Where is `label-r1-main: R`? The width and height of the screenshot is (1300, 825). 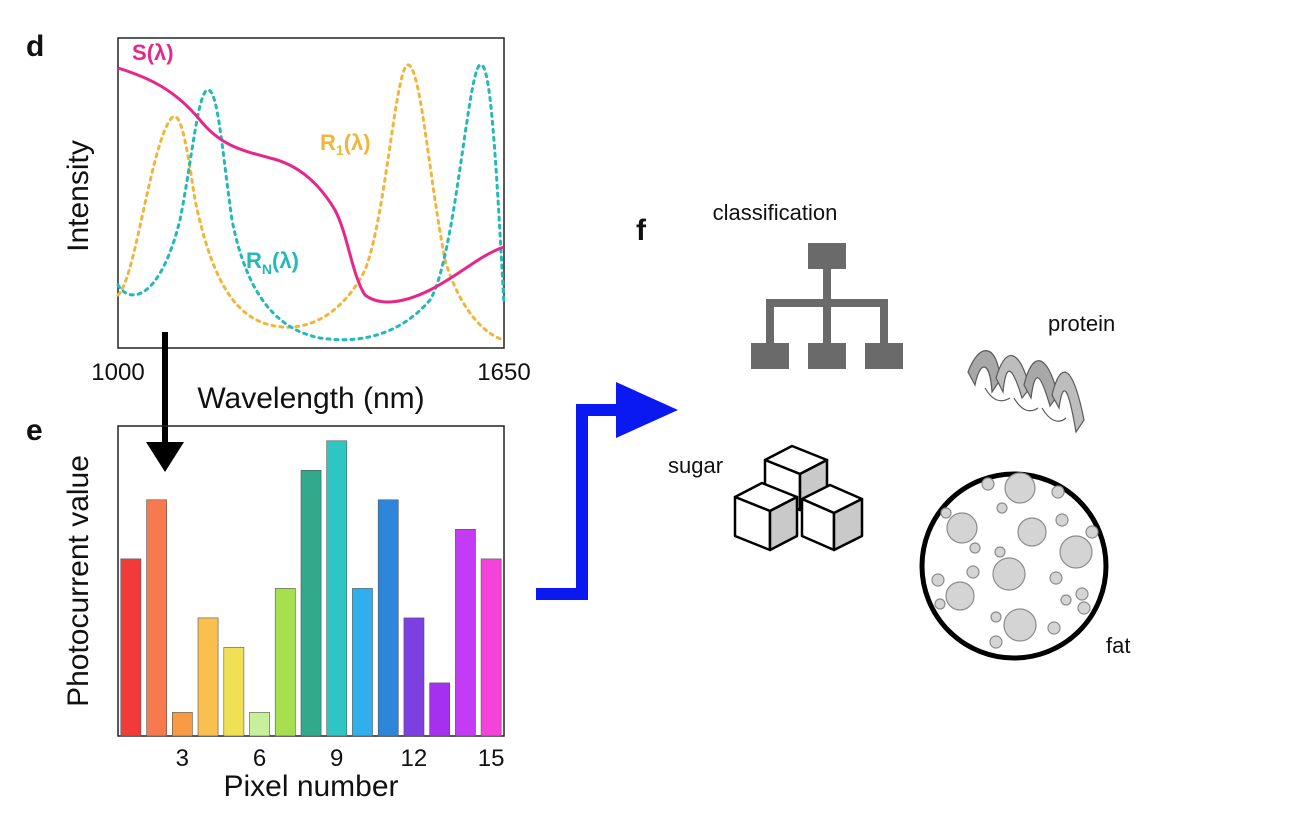 label-r1-main: R is located at coordinates (328, 142).